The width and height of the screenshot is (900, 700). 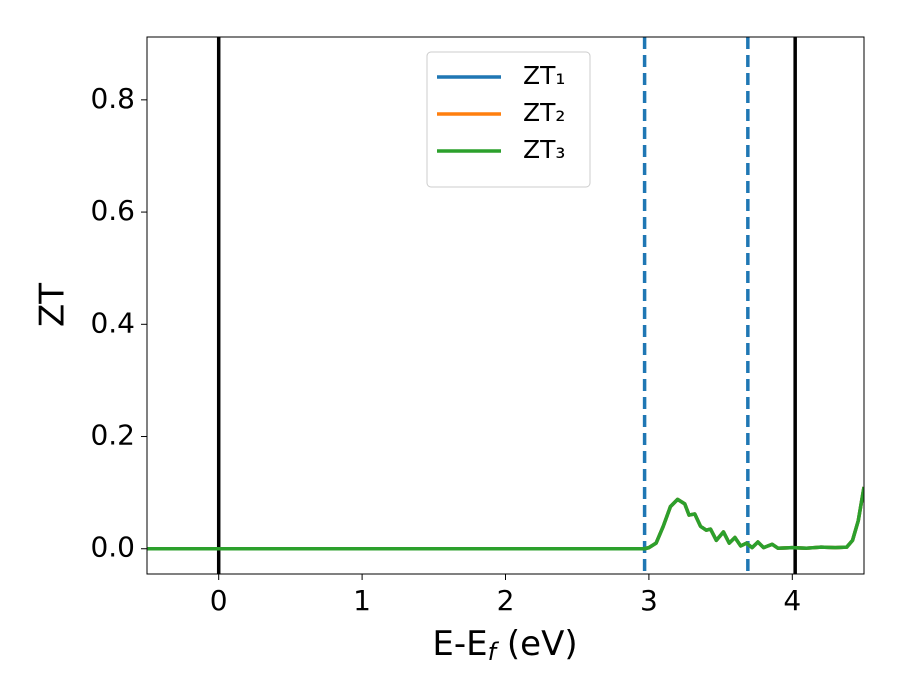 I want to click on legend-label: ZT₂, so click(x=544, y=112).